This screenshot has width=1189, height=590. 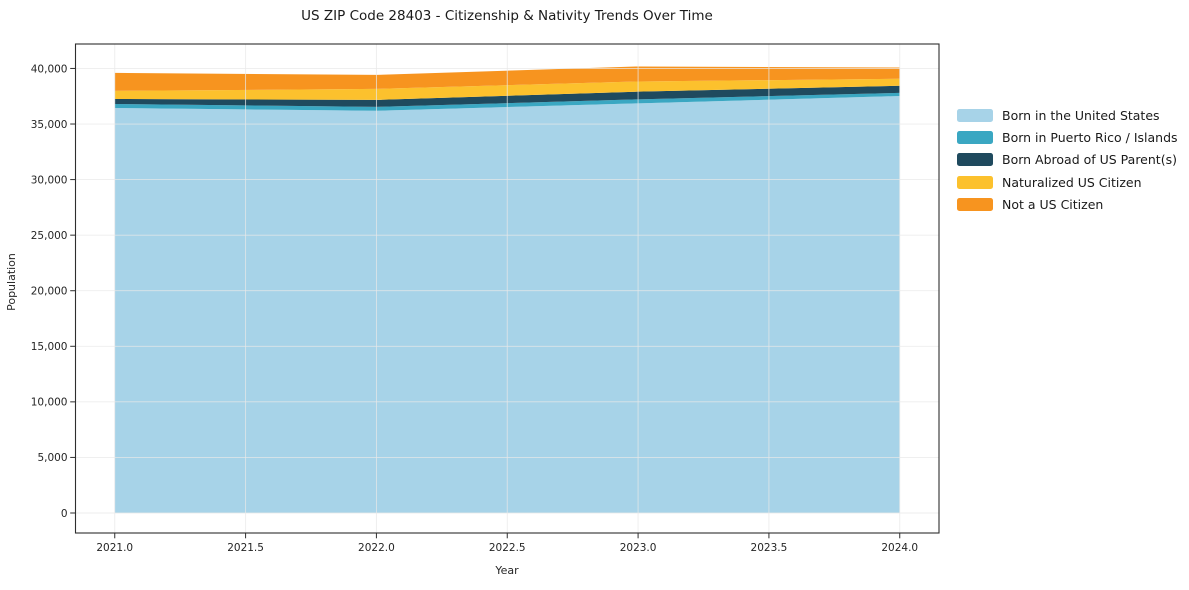 I want to click on legend-label: Not a US Citizen, so click(x=1053, y=205).